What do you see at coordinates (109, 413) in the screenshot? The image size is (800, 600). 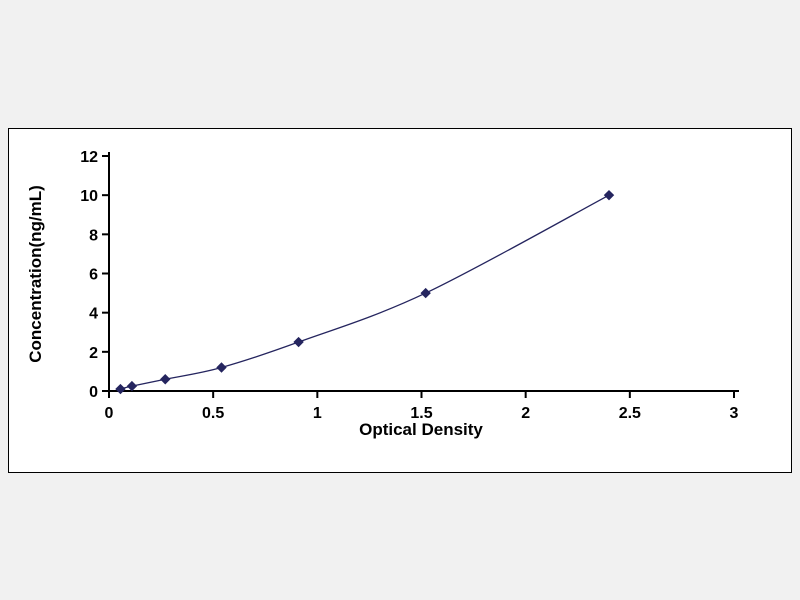 I see `x-tick-label: 0` at bounding box center [109, 413].